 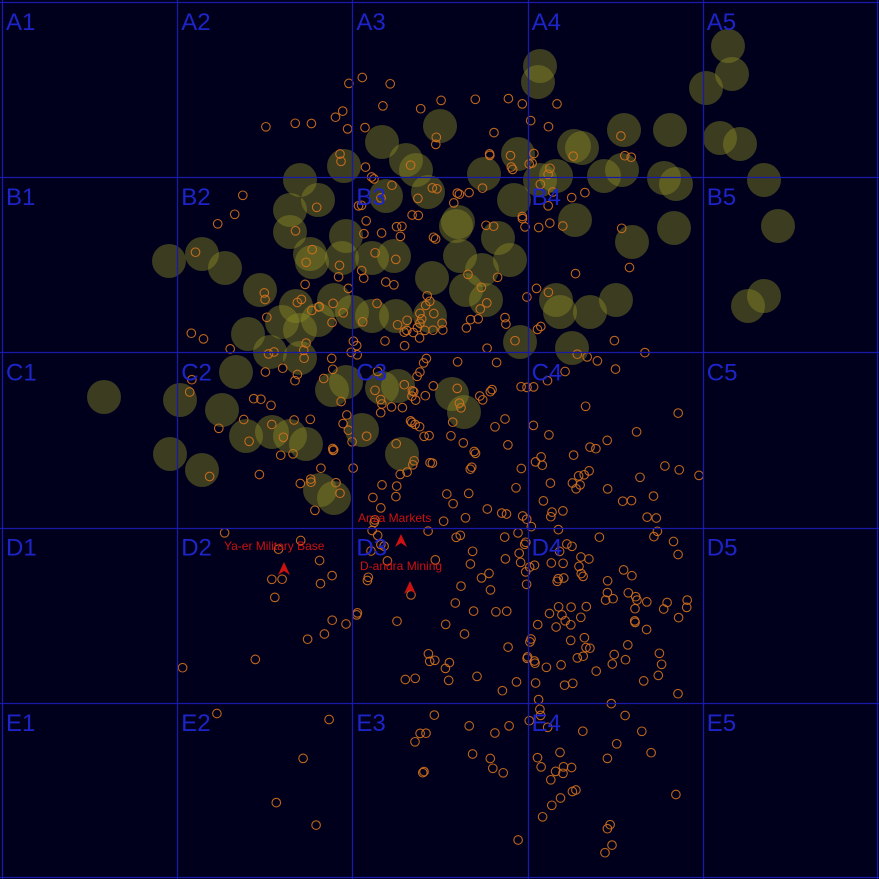 I want to click on sector-label-d4: D4, so click(x=547, y=548).